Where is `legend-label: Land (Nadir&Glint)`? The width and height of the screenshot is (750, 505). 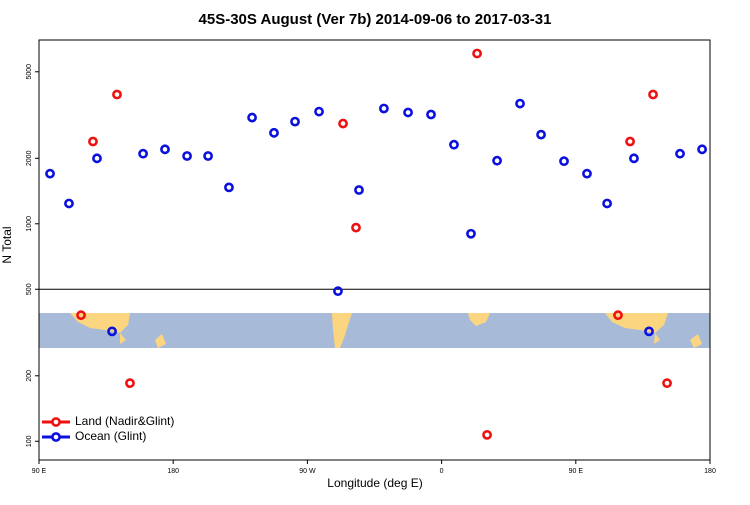 legend-label: Land (Nadir&Glint) is located at coordinates (124, 421).